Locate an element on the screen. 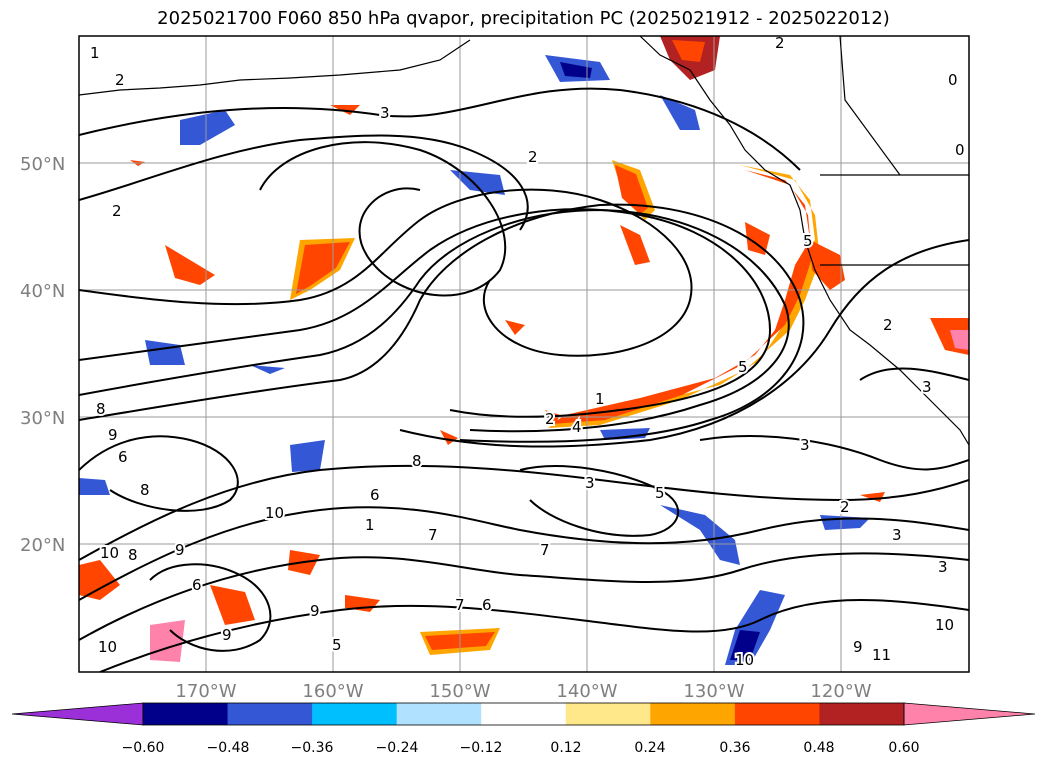 The image size is (1047, 765). lat-tick-label: 30°N is located at coordinates (42, 418).